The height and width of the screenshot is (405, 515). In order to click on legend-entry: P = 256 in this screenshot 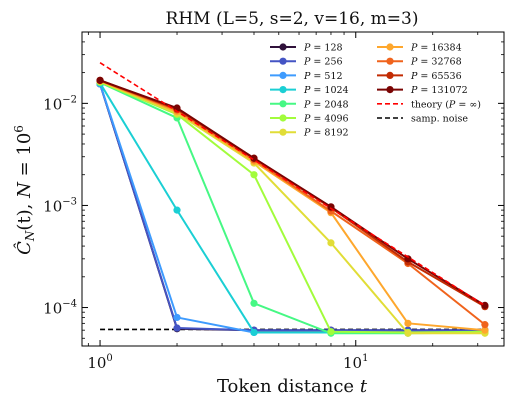, I will do `click(306, 62)`.